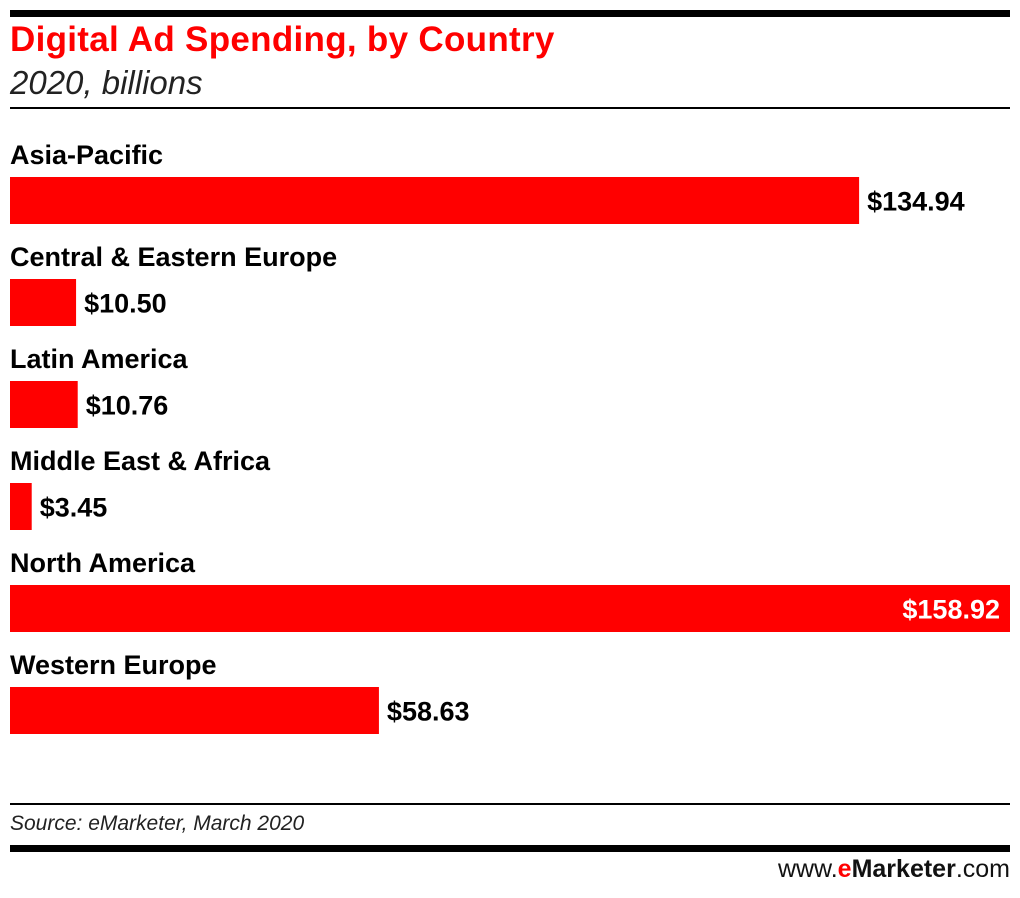 This screenshot has width=1020, height=898. I want to click on brand-prefix: www., so click(807, 869).